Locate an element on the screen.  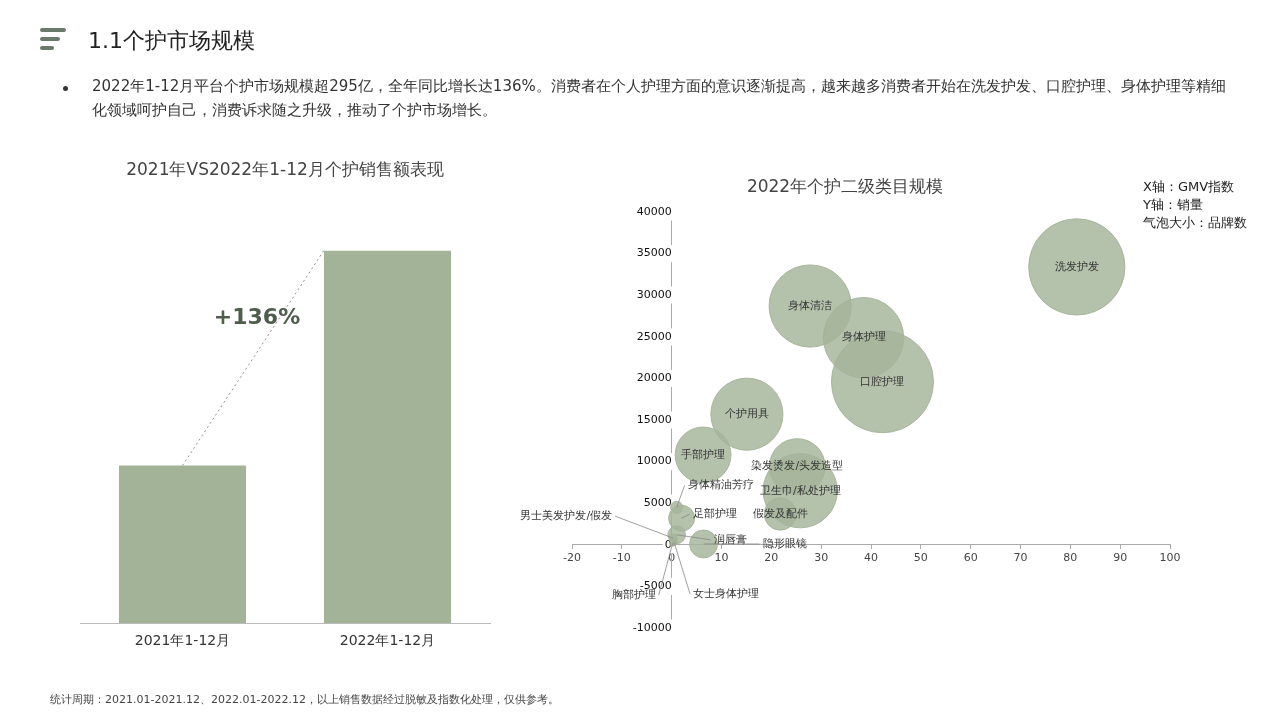
x-tick-label: 40 is located at coordinates (871, 558).